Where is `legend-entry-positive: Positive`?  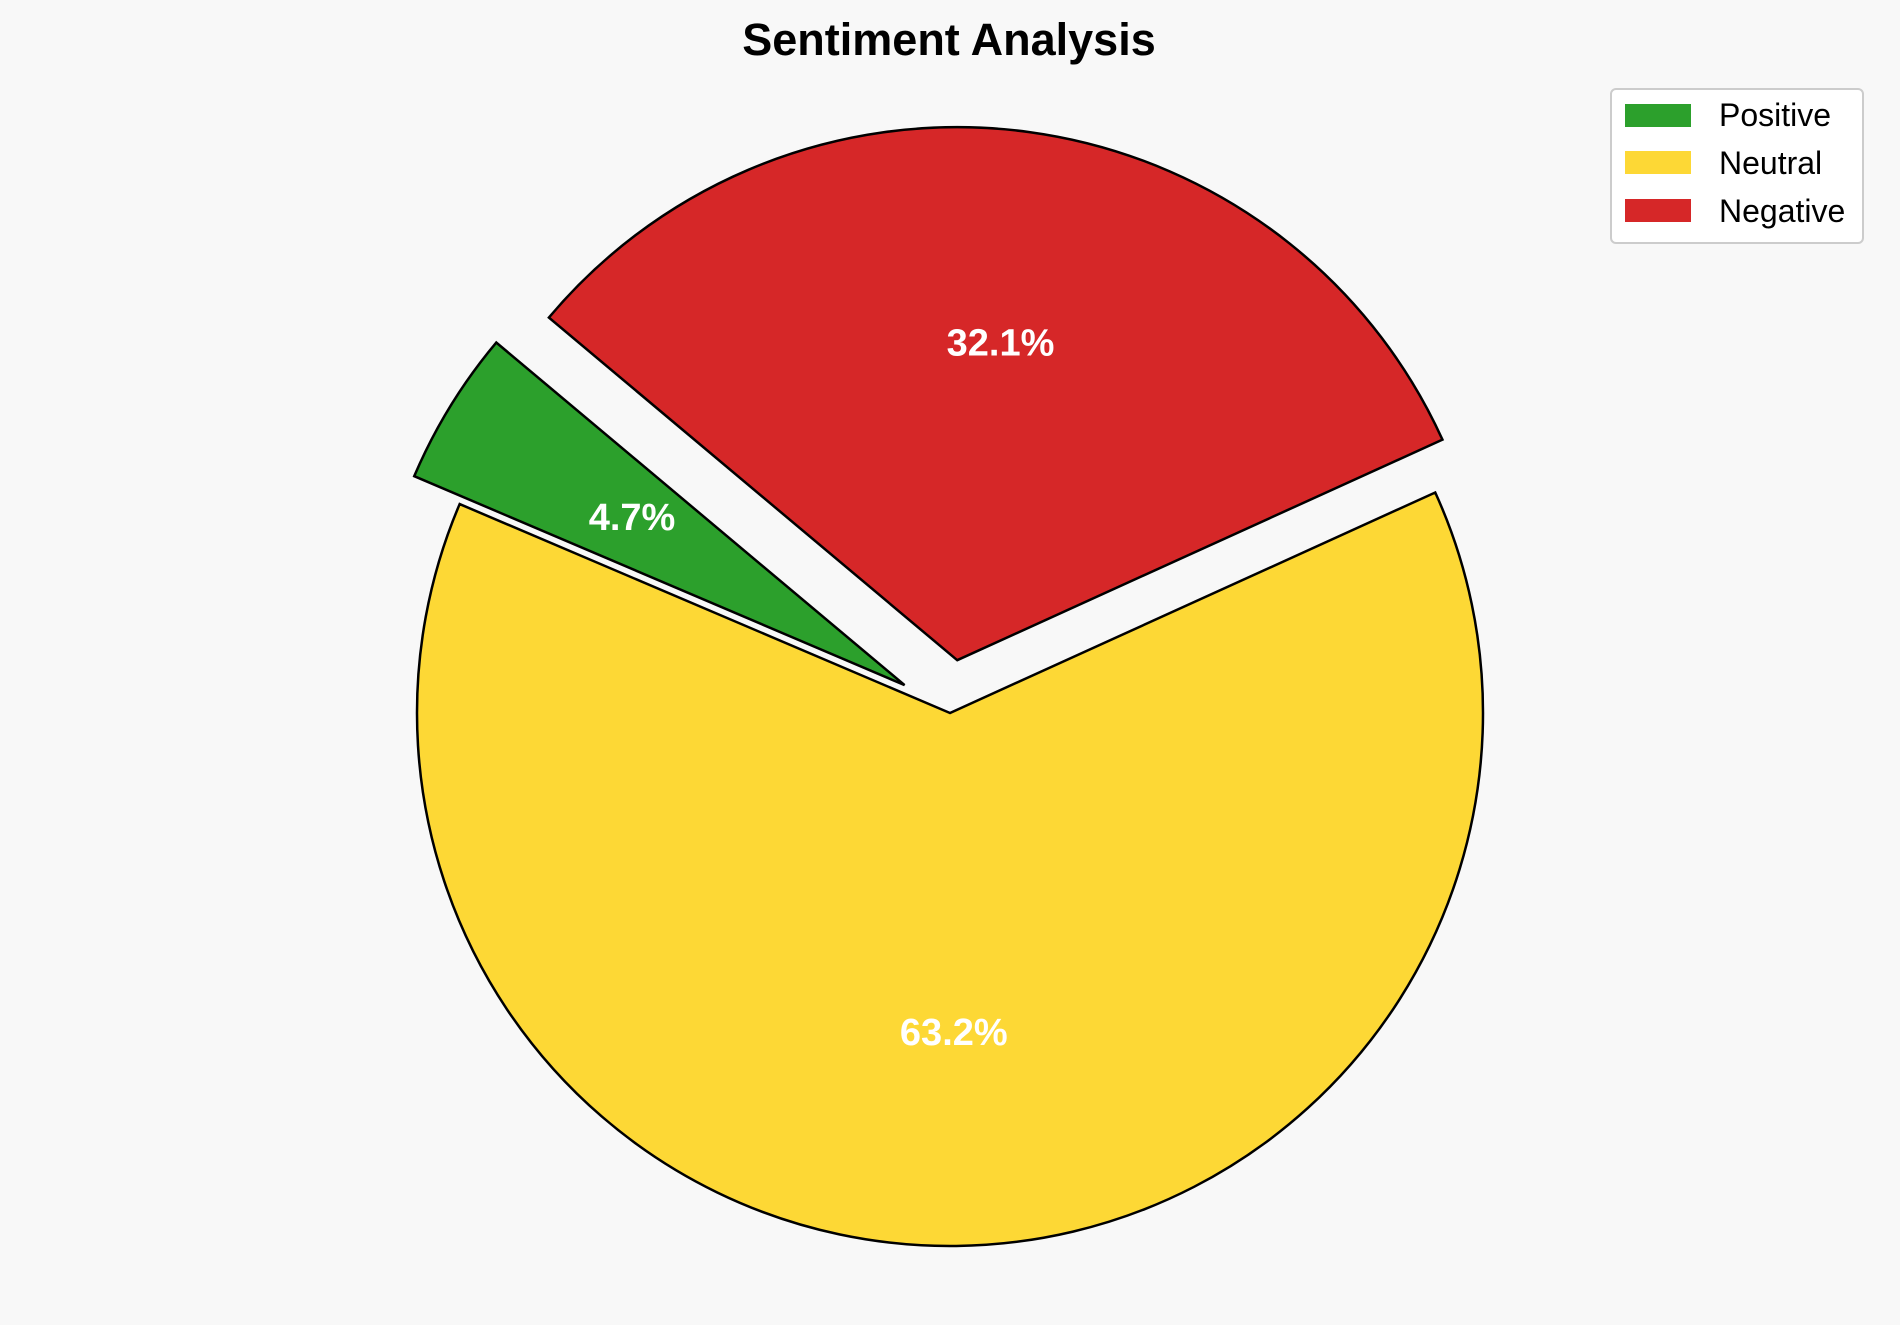
legend-entry-positive: Positive is located at coordinates (1728, 115).